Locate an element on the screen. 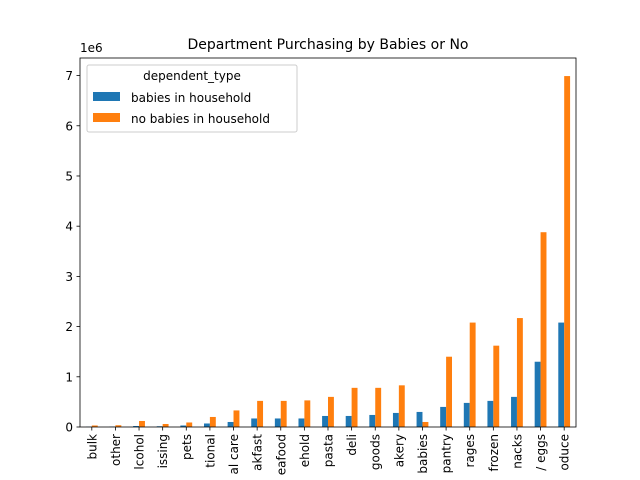 Image resolution: width=640 pixels, height=480 pixels. bar-babies-babies is located at coordinates (419, 419).